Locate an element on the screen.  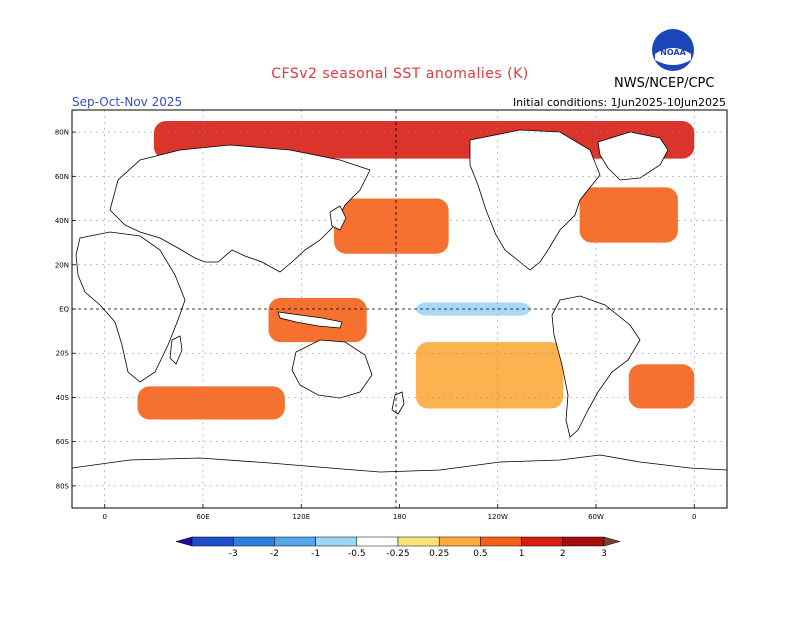
colorbar-label: -0.25 is located at coordinates (397, 554).